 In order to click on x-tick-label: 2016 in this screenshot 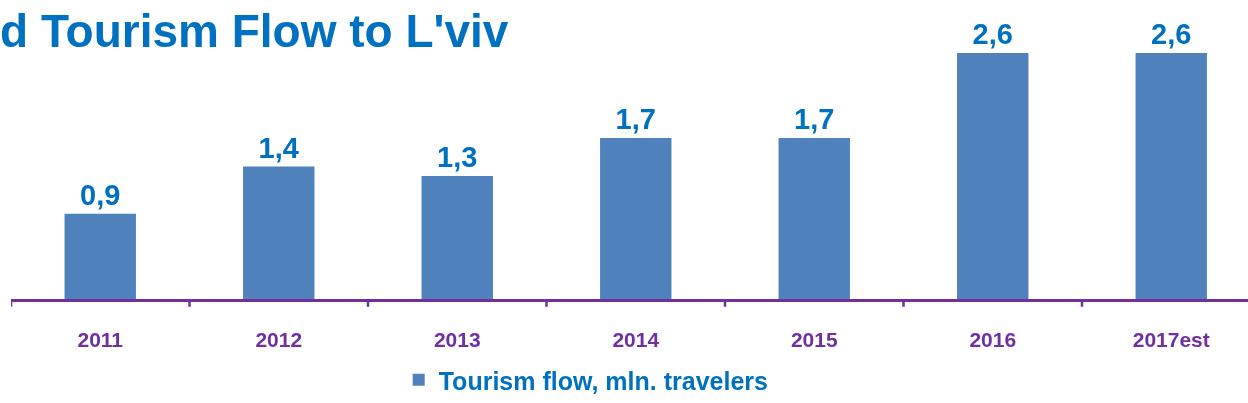, I will do `click(993, 339)`.